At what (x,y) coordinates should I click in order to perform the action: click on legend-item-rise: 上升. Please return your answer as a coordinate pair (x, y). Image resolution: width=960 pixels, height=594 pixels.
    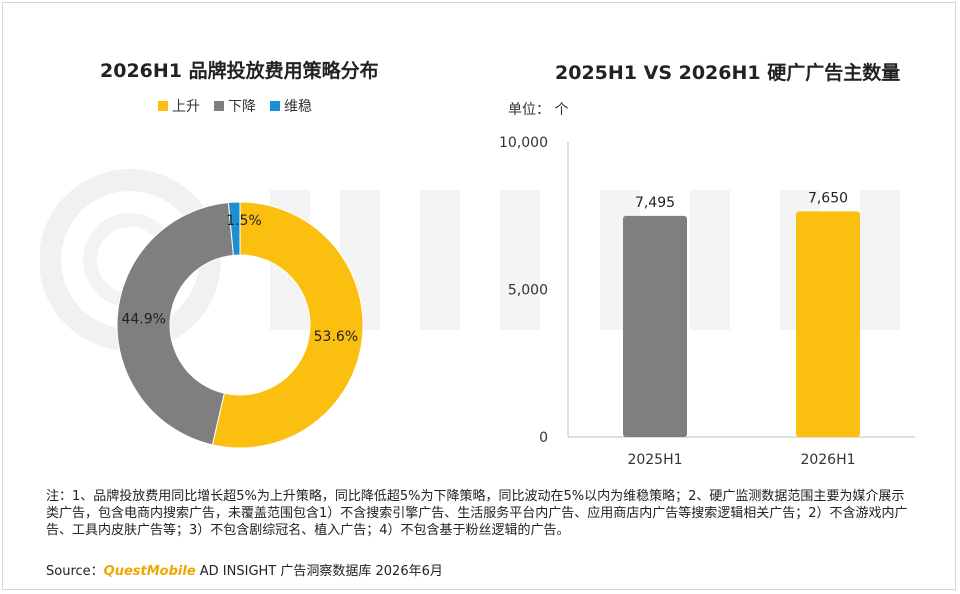
    Looking at the image, I should click on (179, 106).